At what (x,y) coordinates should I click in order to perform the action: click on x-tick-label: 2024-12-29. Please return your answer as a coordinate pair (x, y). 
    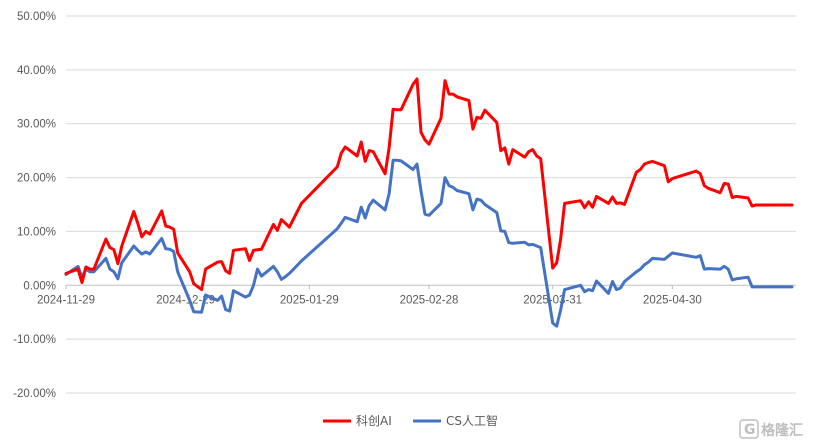
    Looking at the image, I should click on (185, 300).